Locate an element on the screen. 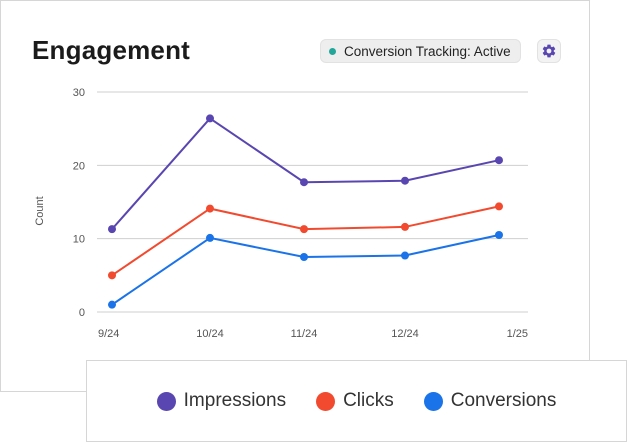 The width and height of the screenshot is (629, 444). series-clicks is located at coordinates (305, 241).